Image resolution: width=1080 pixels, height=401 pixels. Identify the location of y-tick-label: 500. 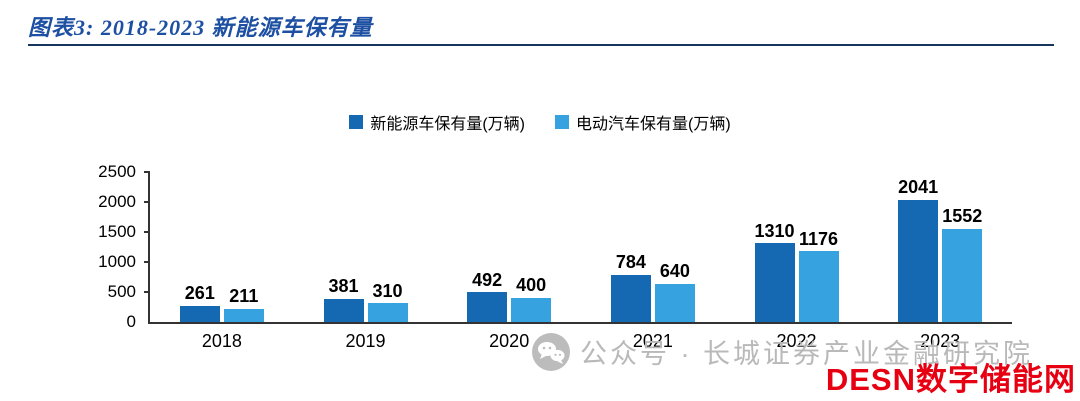
(121, 291).